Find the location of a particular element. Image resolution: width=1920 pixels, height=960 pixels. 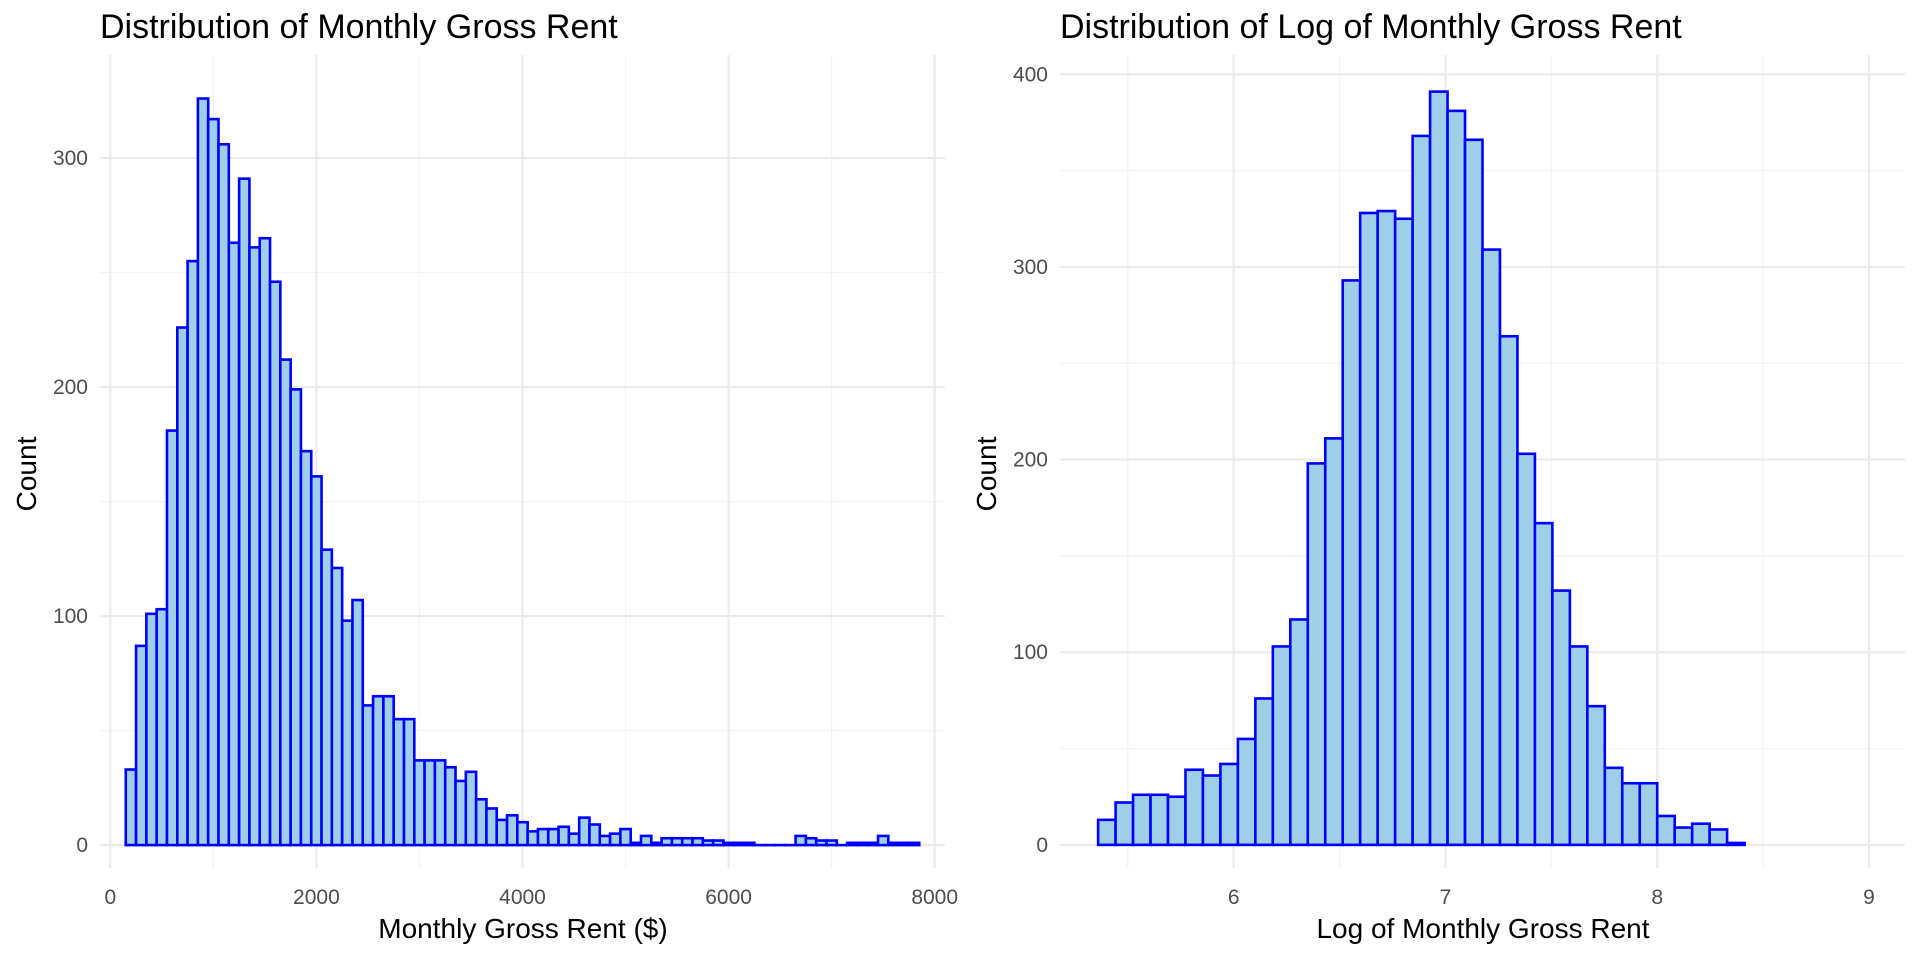

x-tick-label: 0 is located at coordinates (110, 897).